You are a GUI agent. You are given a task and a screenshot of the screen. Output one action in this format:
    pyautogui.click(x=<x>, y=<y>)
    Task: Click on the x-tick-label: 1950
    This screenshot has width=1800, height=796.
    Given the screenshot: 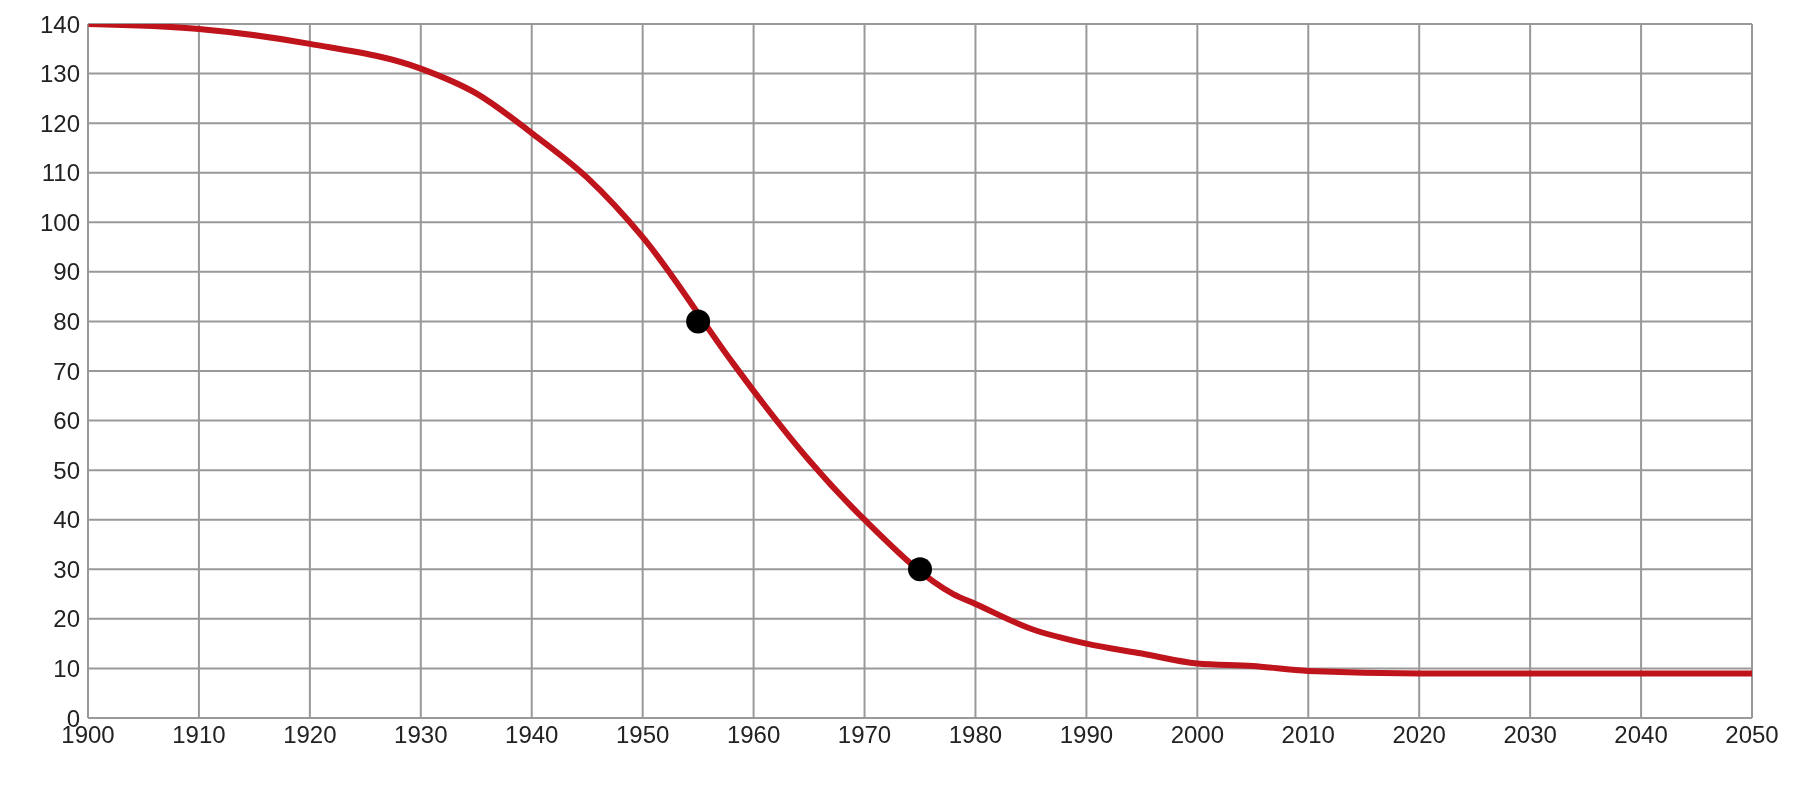 What is the action you would take?
    pyautogui.click(x=642, y=735)
    